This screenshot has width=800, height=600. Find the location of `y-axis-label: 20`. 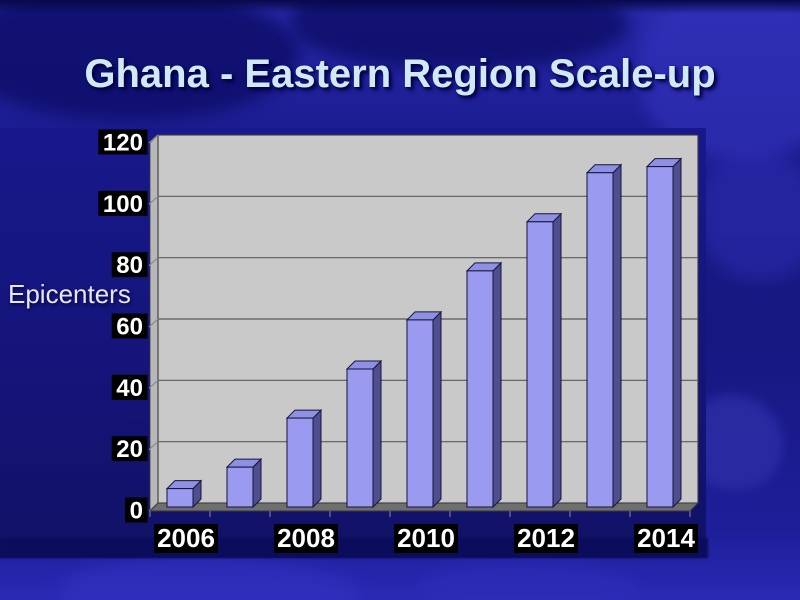

y-axis-label: 20 is located at coordinates (129, 449).